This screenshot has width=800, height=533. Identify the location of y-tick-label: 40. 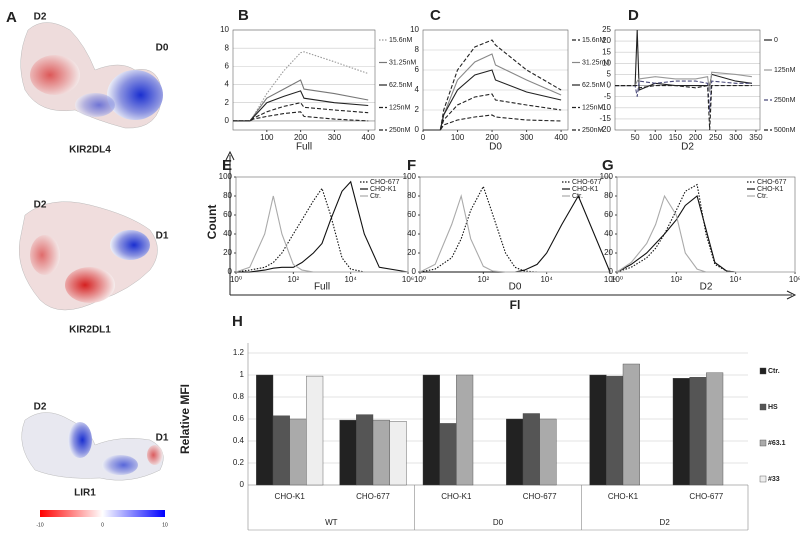
(608, 233).